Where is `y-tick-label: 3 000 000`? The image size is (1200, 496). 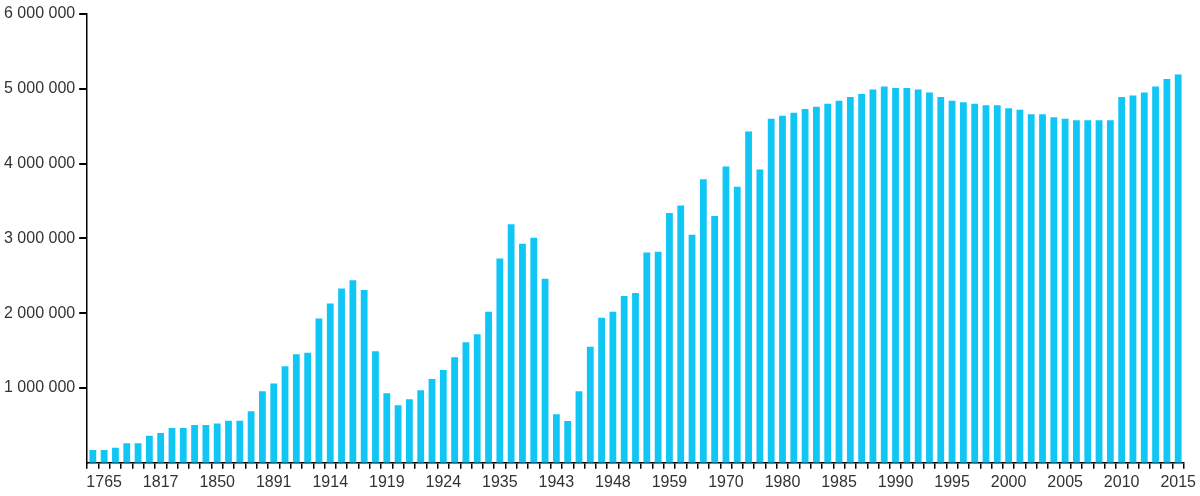
y-tick-label: 3 000 000 is located at coordinates (39, 237).